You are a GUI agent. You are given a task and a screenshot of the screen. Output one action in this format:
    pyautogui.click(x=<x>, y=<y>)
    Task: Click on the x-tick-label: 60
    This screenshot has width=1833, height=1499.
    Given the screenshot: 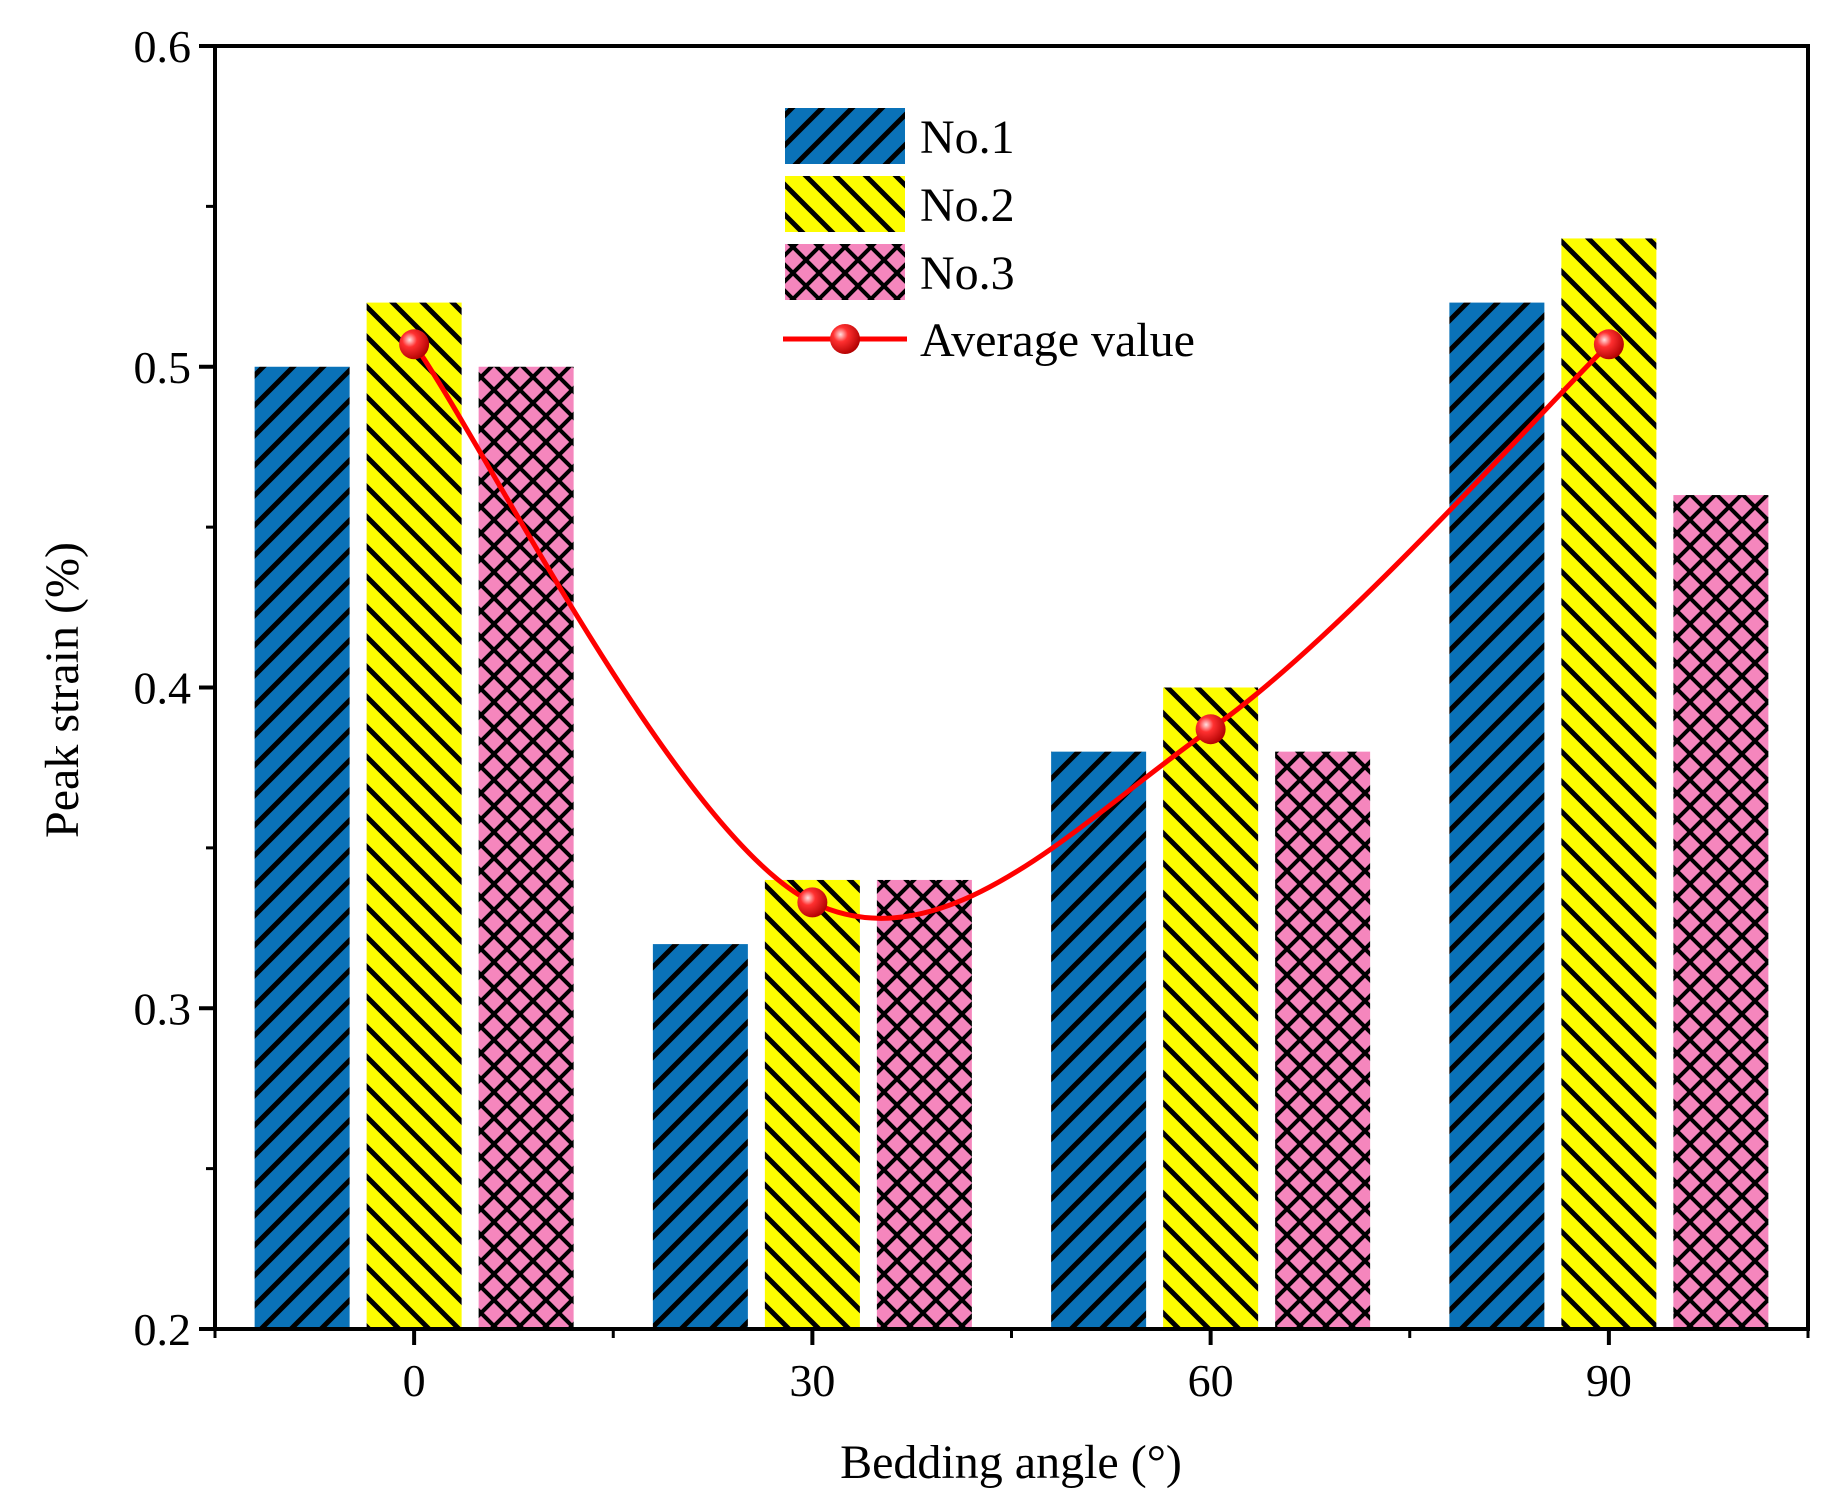 What is the action you would take?
    pyautogui.click(x=1211, y=1380)
    